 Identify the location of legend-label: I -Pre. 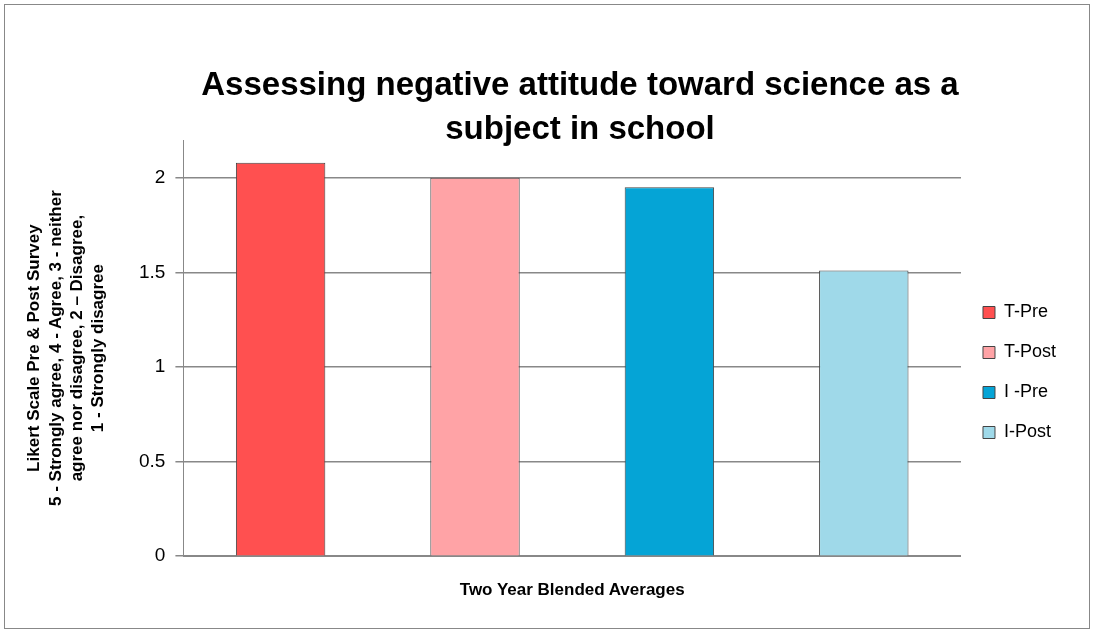
(1025, 391).